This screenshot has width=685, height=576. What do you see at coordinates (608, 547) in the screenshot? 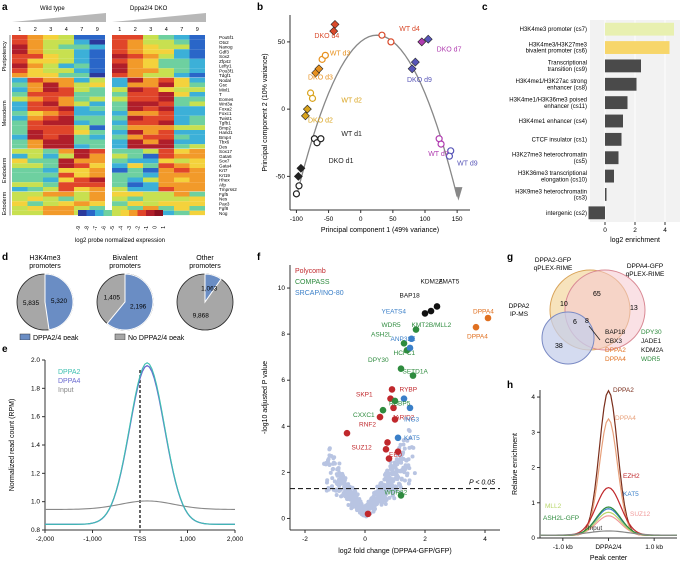
I see `x-tick-label: DPPA2/4` at bounding box center [608, 547].